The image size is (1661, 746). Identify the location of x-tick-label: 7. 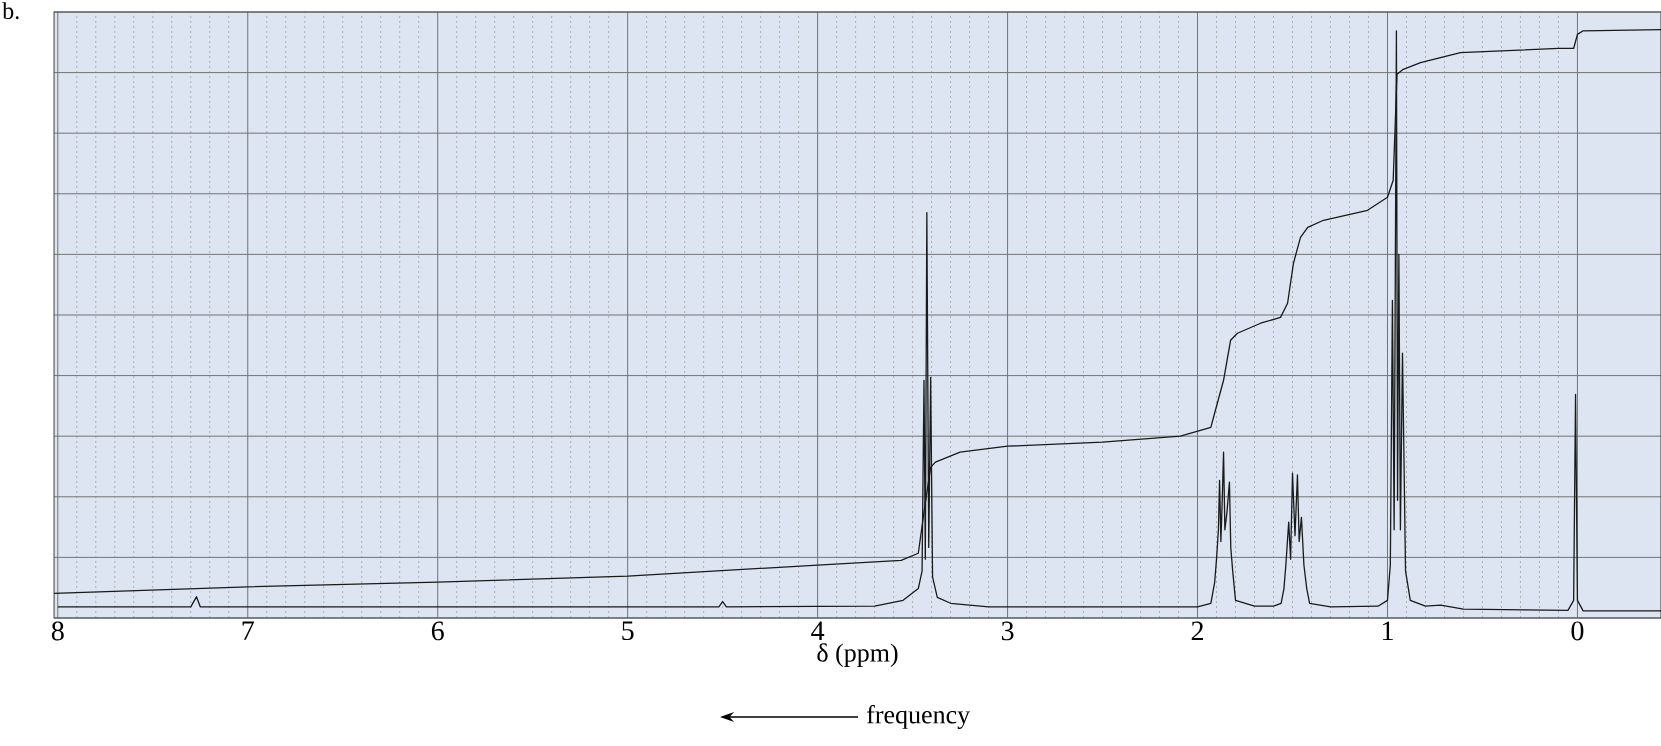
(248, 630).